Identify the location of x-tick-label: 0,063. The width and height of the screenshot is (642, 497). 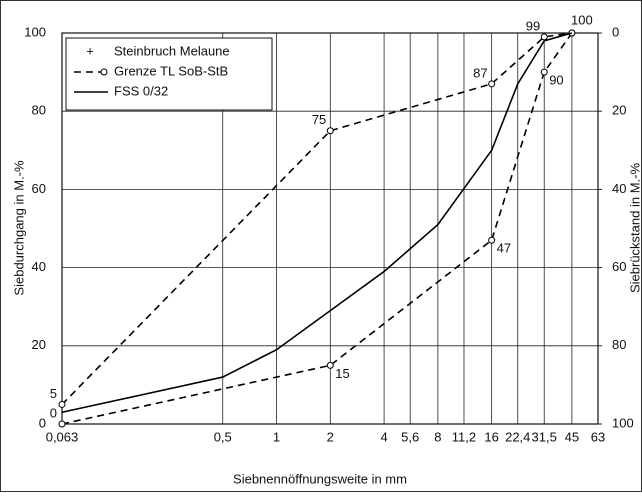
(62, 436).